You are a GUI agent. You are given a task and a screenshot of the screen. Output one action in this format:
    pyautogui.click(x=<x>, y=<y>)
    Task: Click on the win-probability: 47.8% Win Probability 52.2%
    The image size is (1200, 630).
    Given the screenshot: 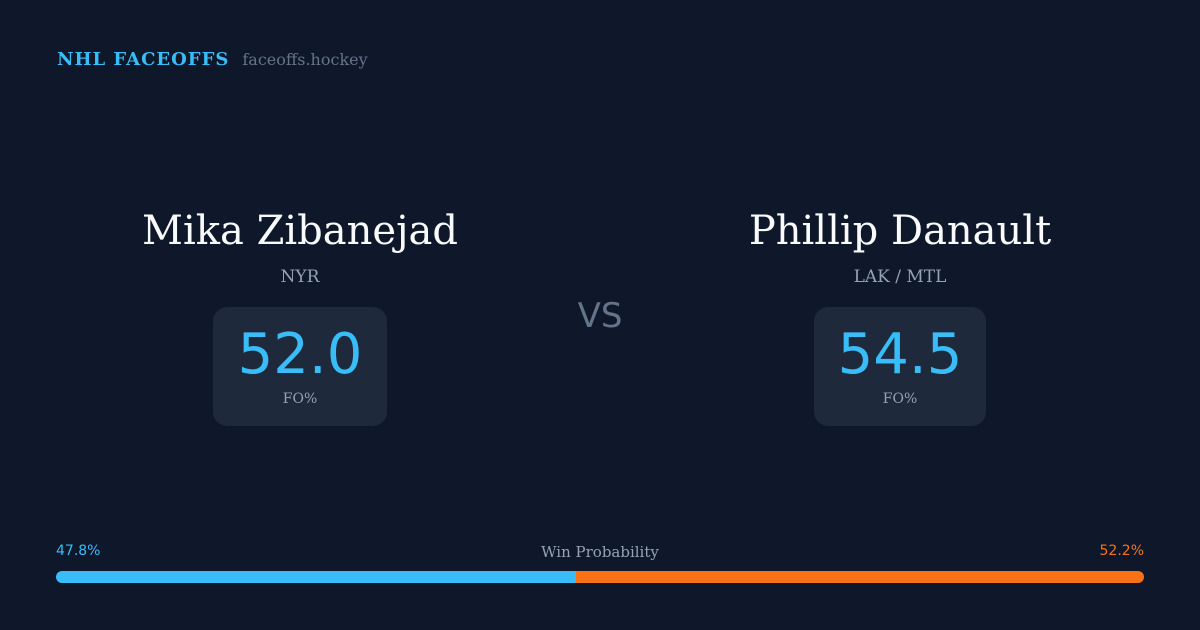 What is the action you would take?
    pyautogui.click(x=600, y=563)
    